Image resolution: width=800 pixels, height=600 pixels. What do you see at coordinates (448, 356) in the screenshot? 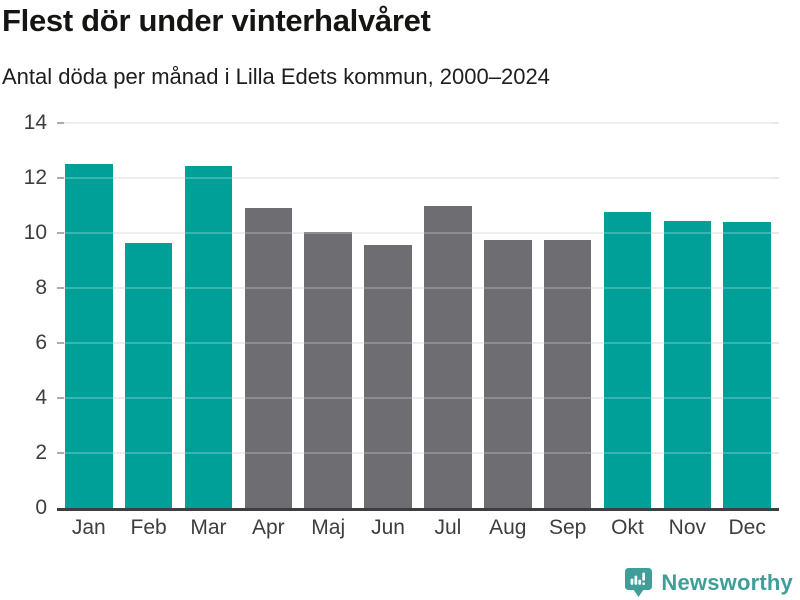
I see `bar-jul` at bounding box center [448, 356].